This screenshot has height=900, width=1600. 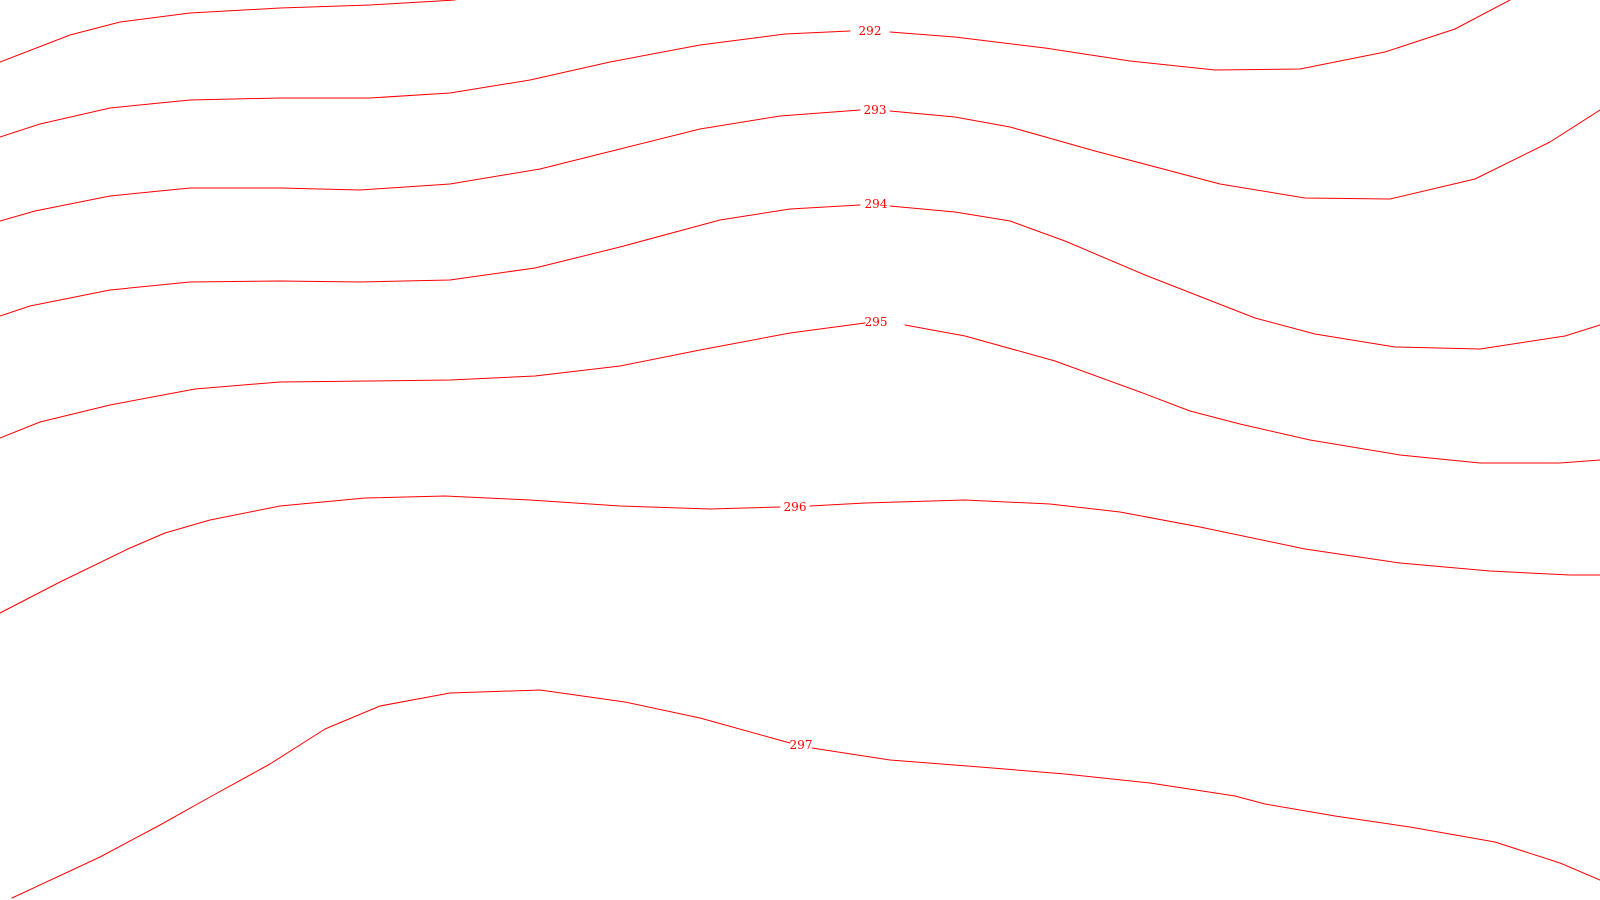 I want to click on contour-292: 292, so click(x=755, y=69).